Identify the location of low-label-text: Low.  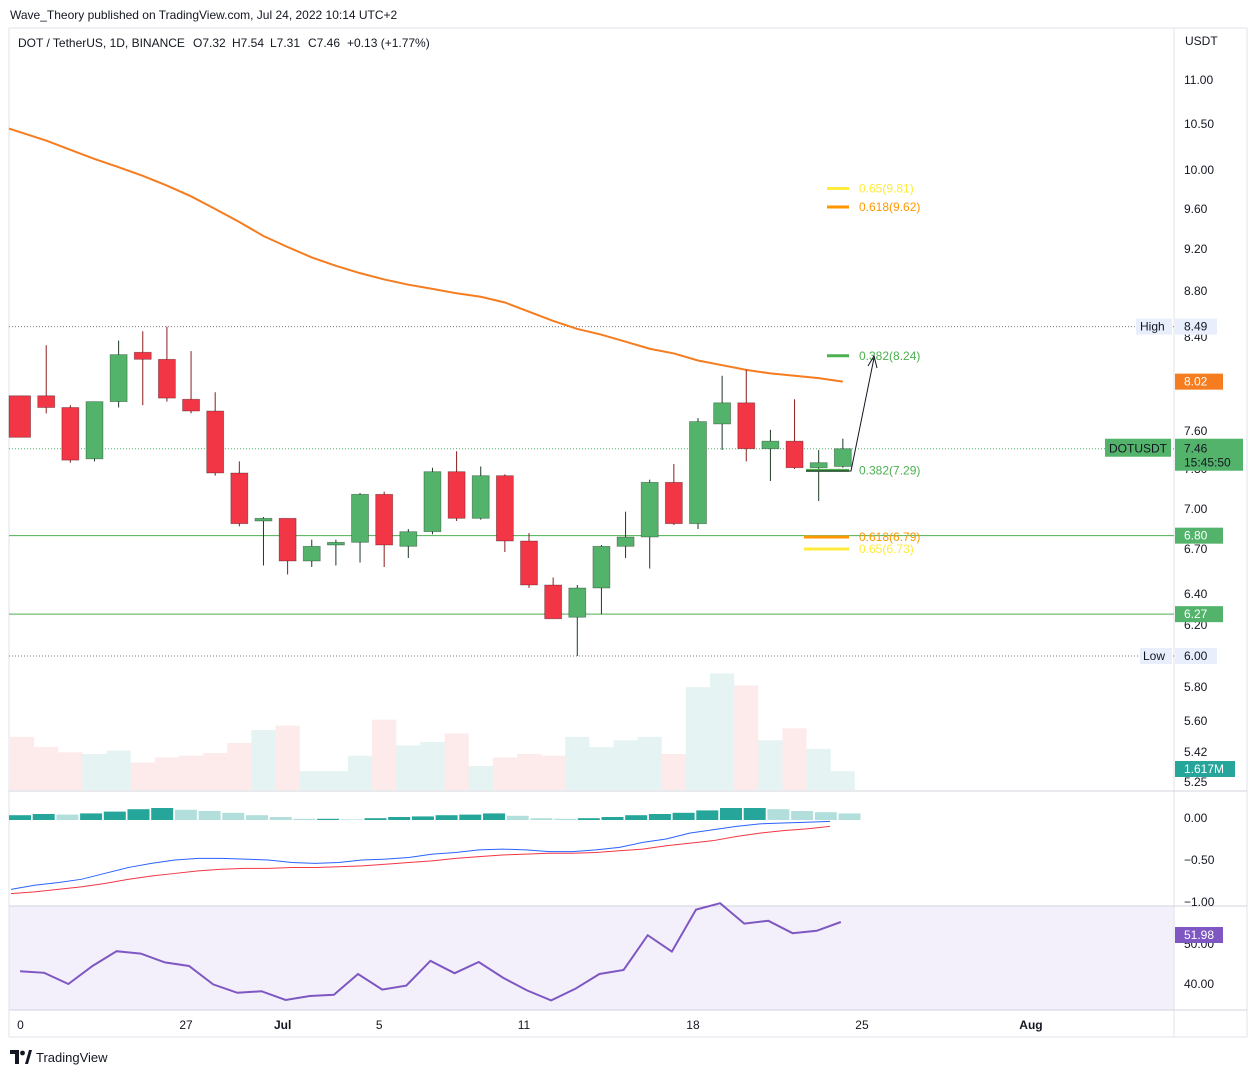
(1154, 656).